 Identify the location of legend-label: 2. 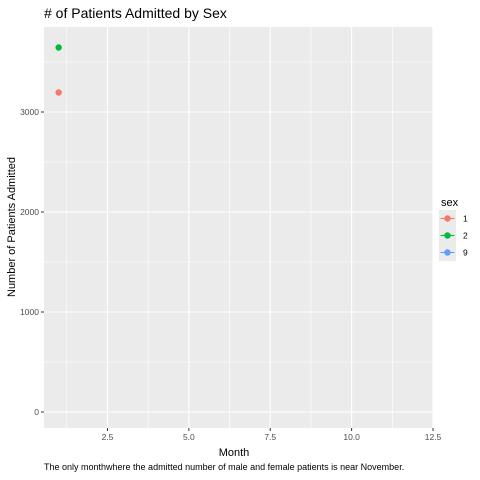
(465, 236).